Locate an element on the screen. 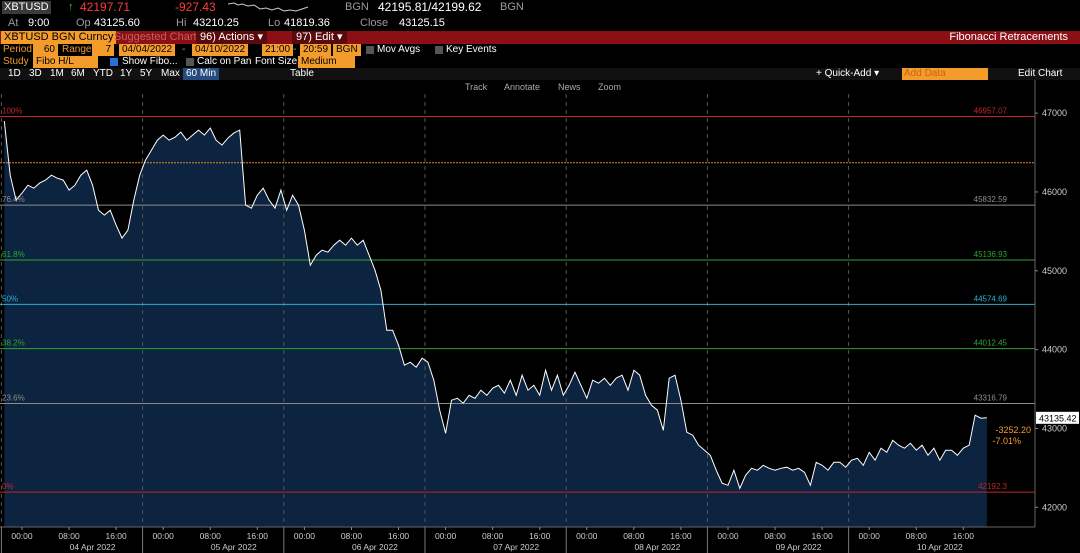  range-button: 6M is located at coordinates (78, 73).